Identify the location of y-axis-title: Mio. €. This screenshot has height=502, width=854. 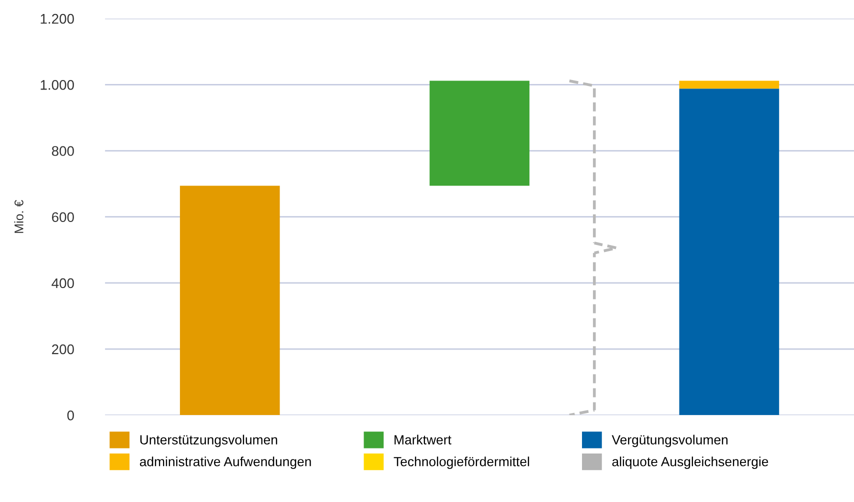
(19, 216).